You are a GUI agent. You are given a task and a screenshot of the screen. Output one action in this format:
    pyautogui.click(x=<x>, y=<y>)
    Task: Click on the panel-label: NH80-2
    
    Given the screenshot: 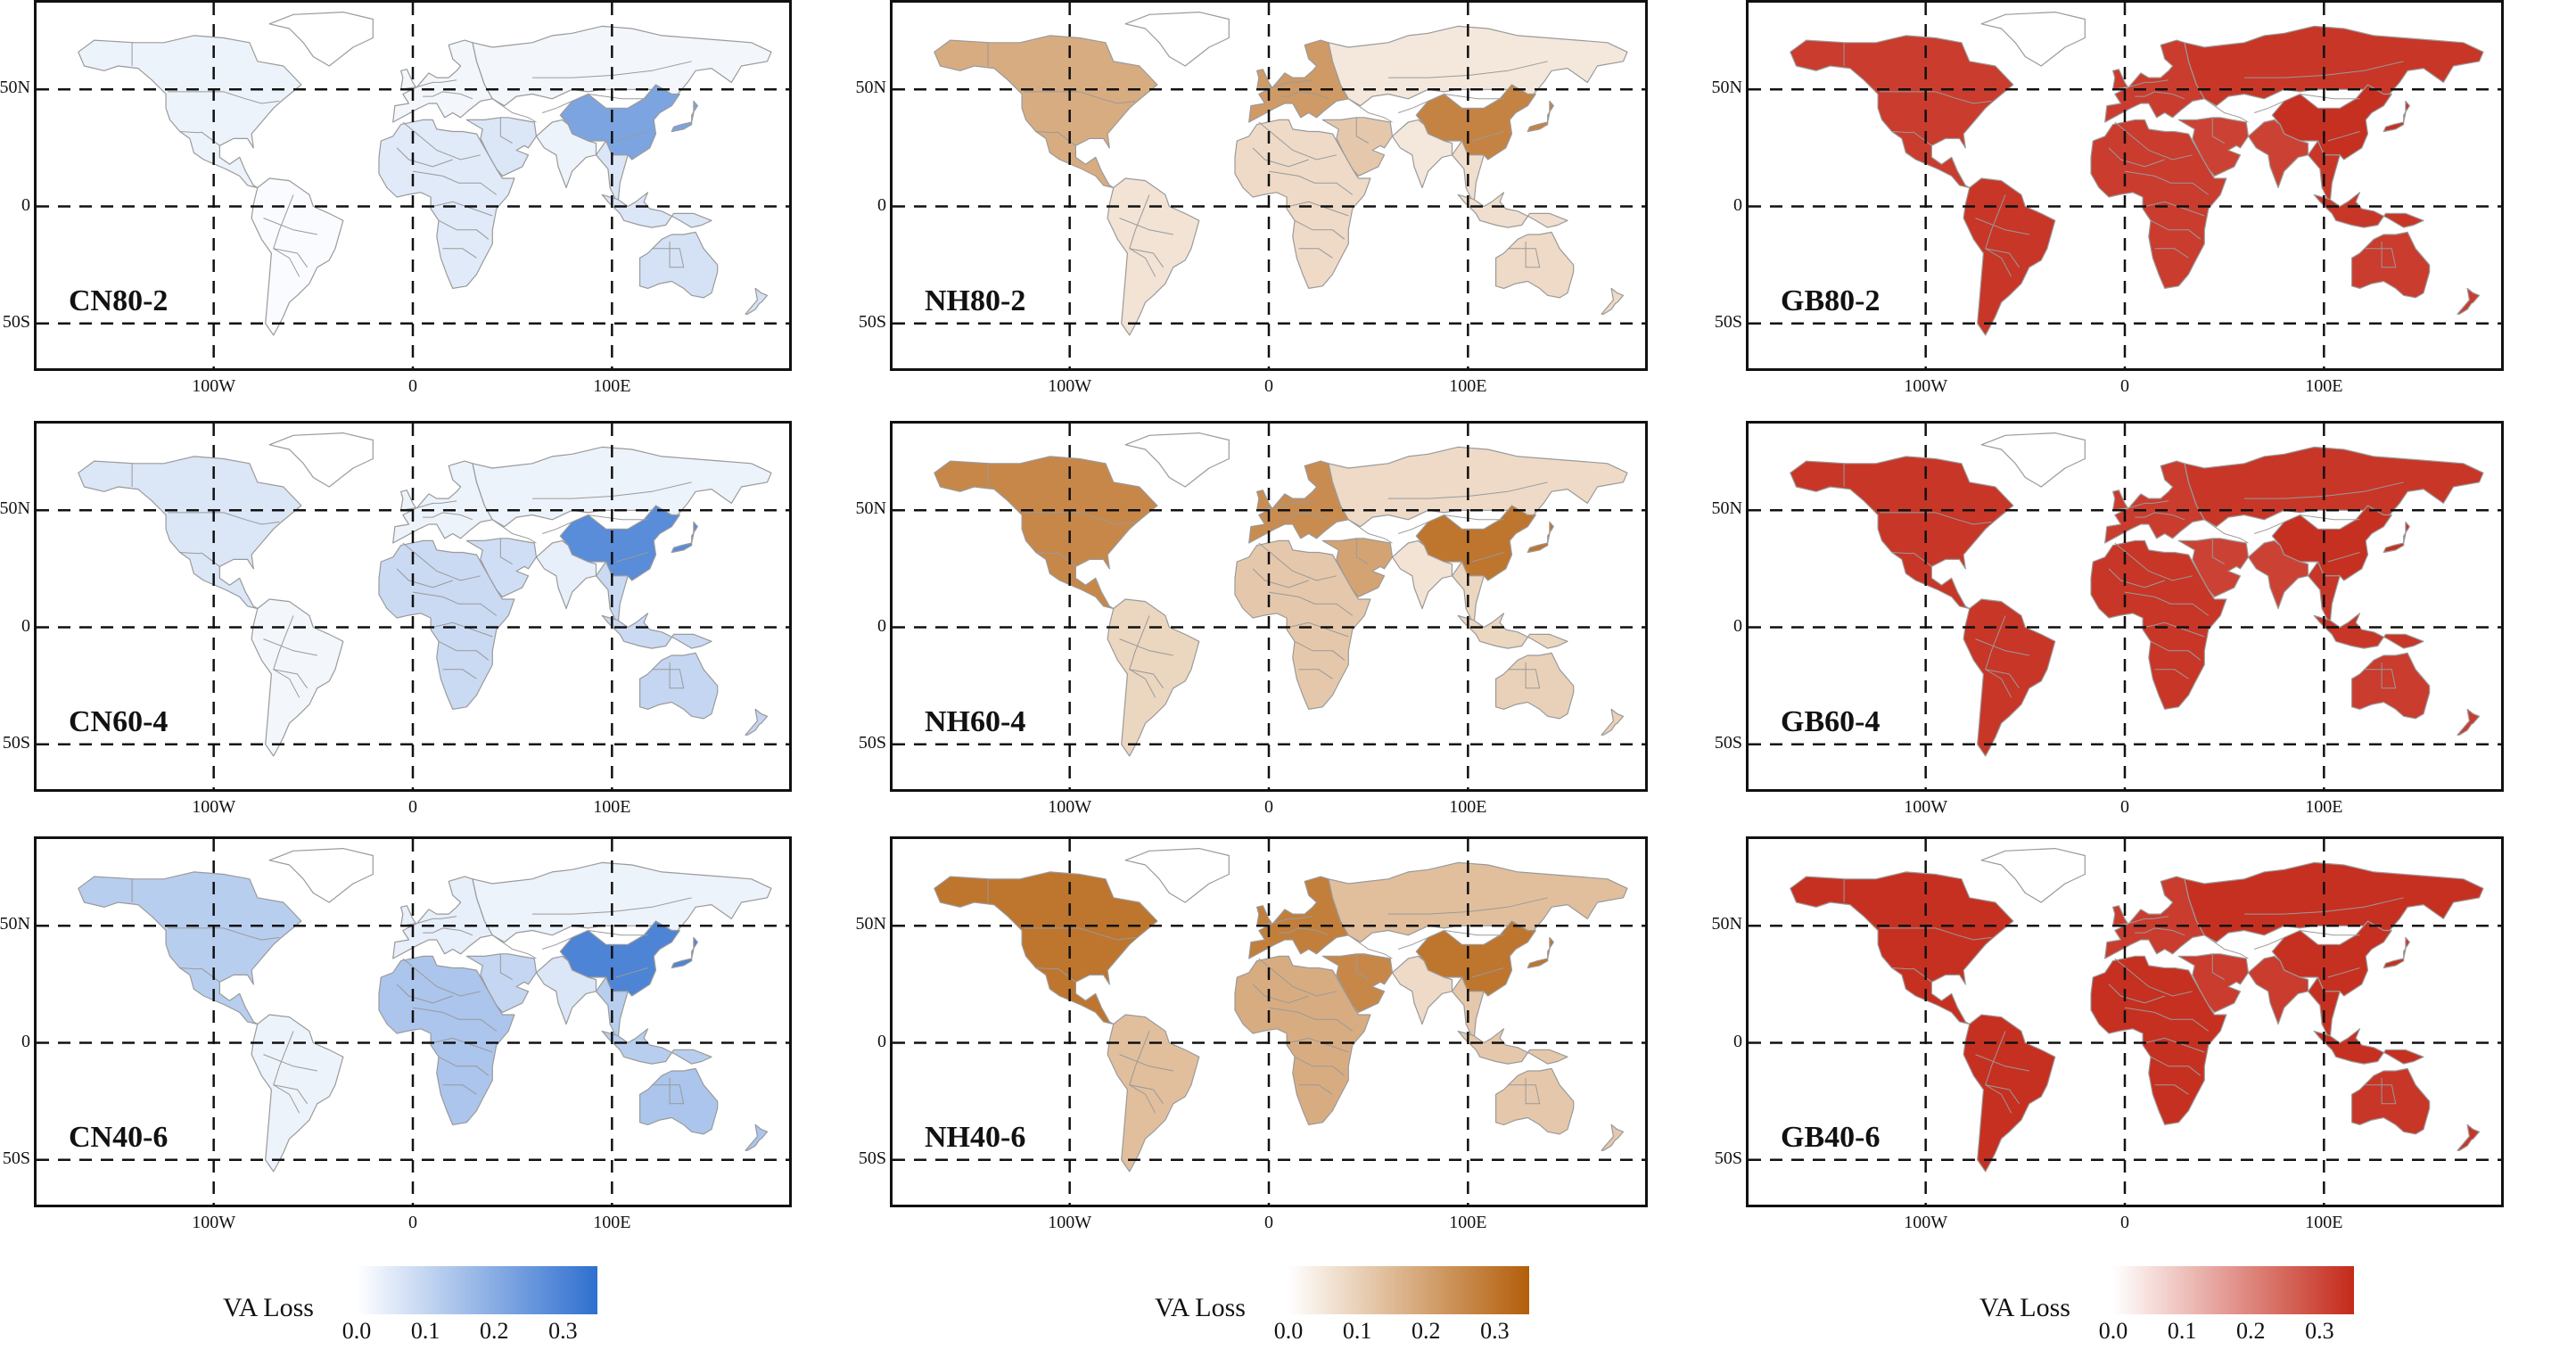 What is the action you would take?
    pyautogui.click(x=975, y=300)
    